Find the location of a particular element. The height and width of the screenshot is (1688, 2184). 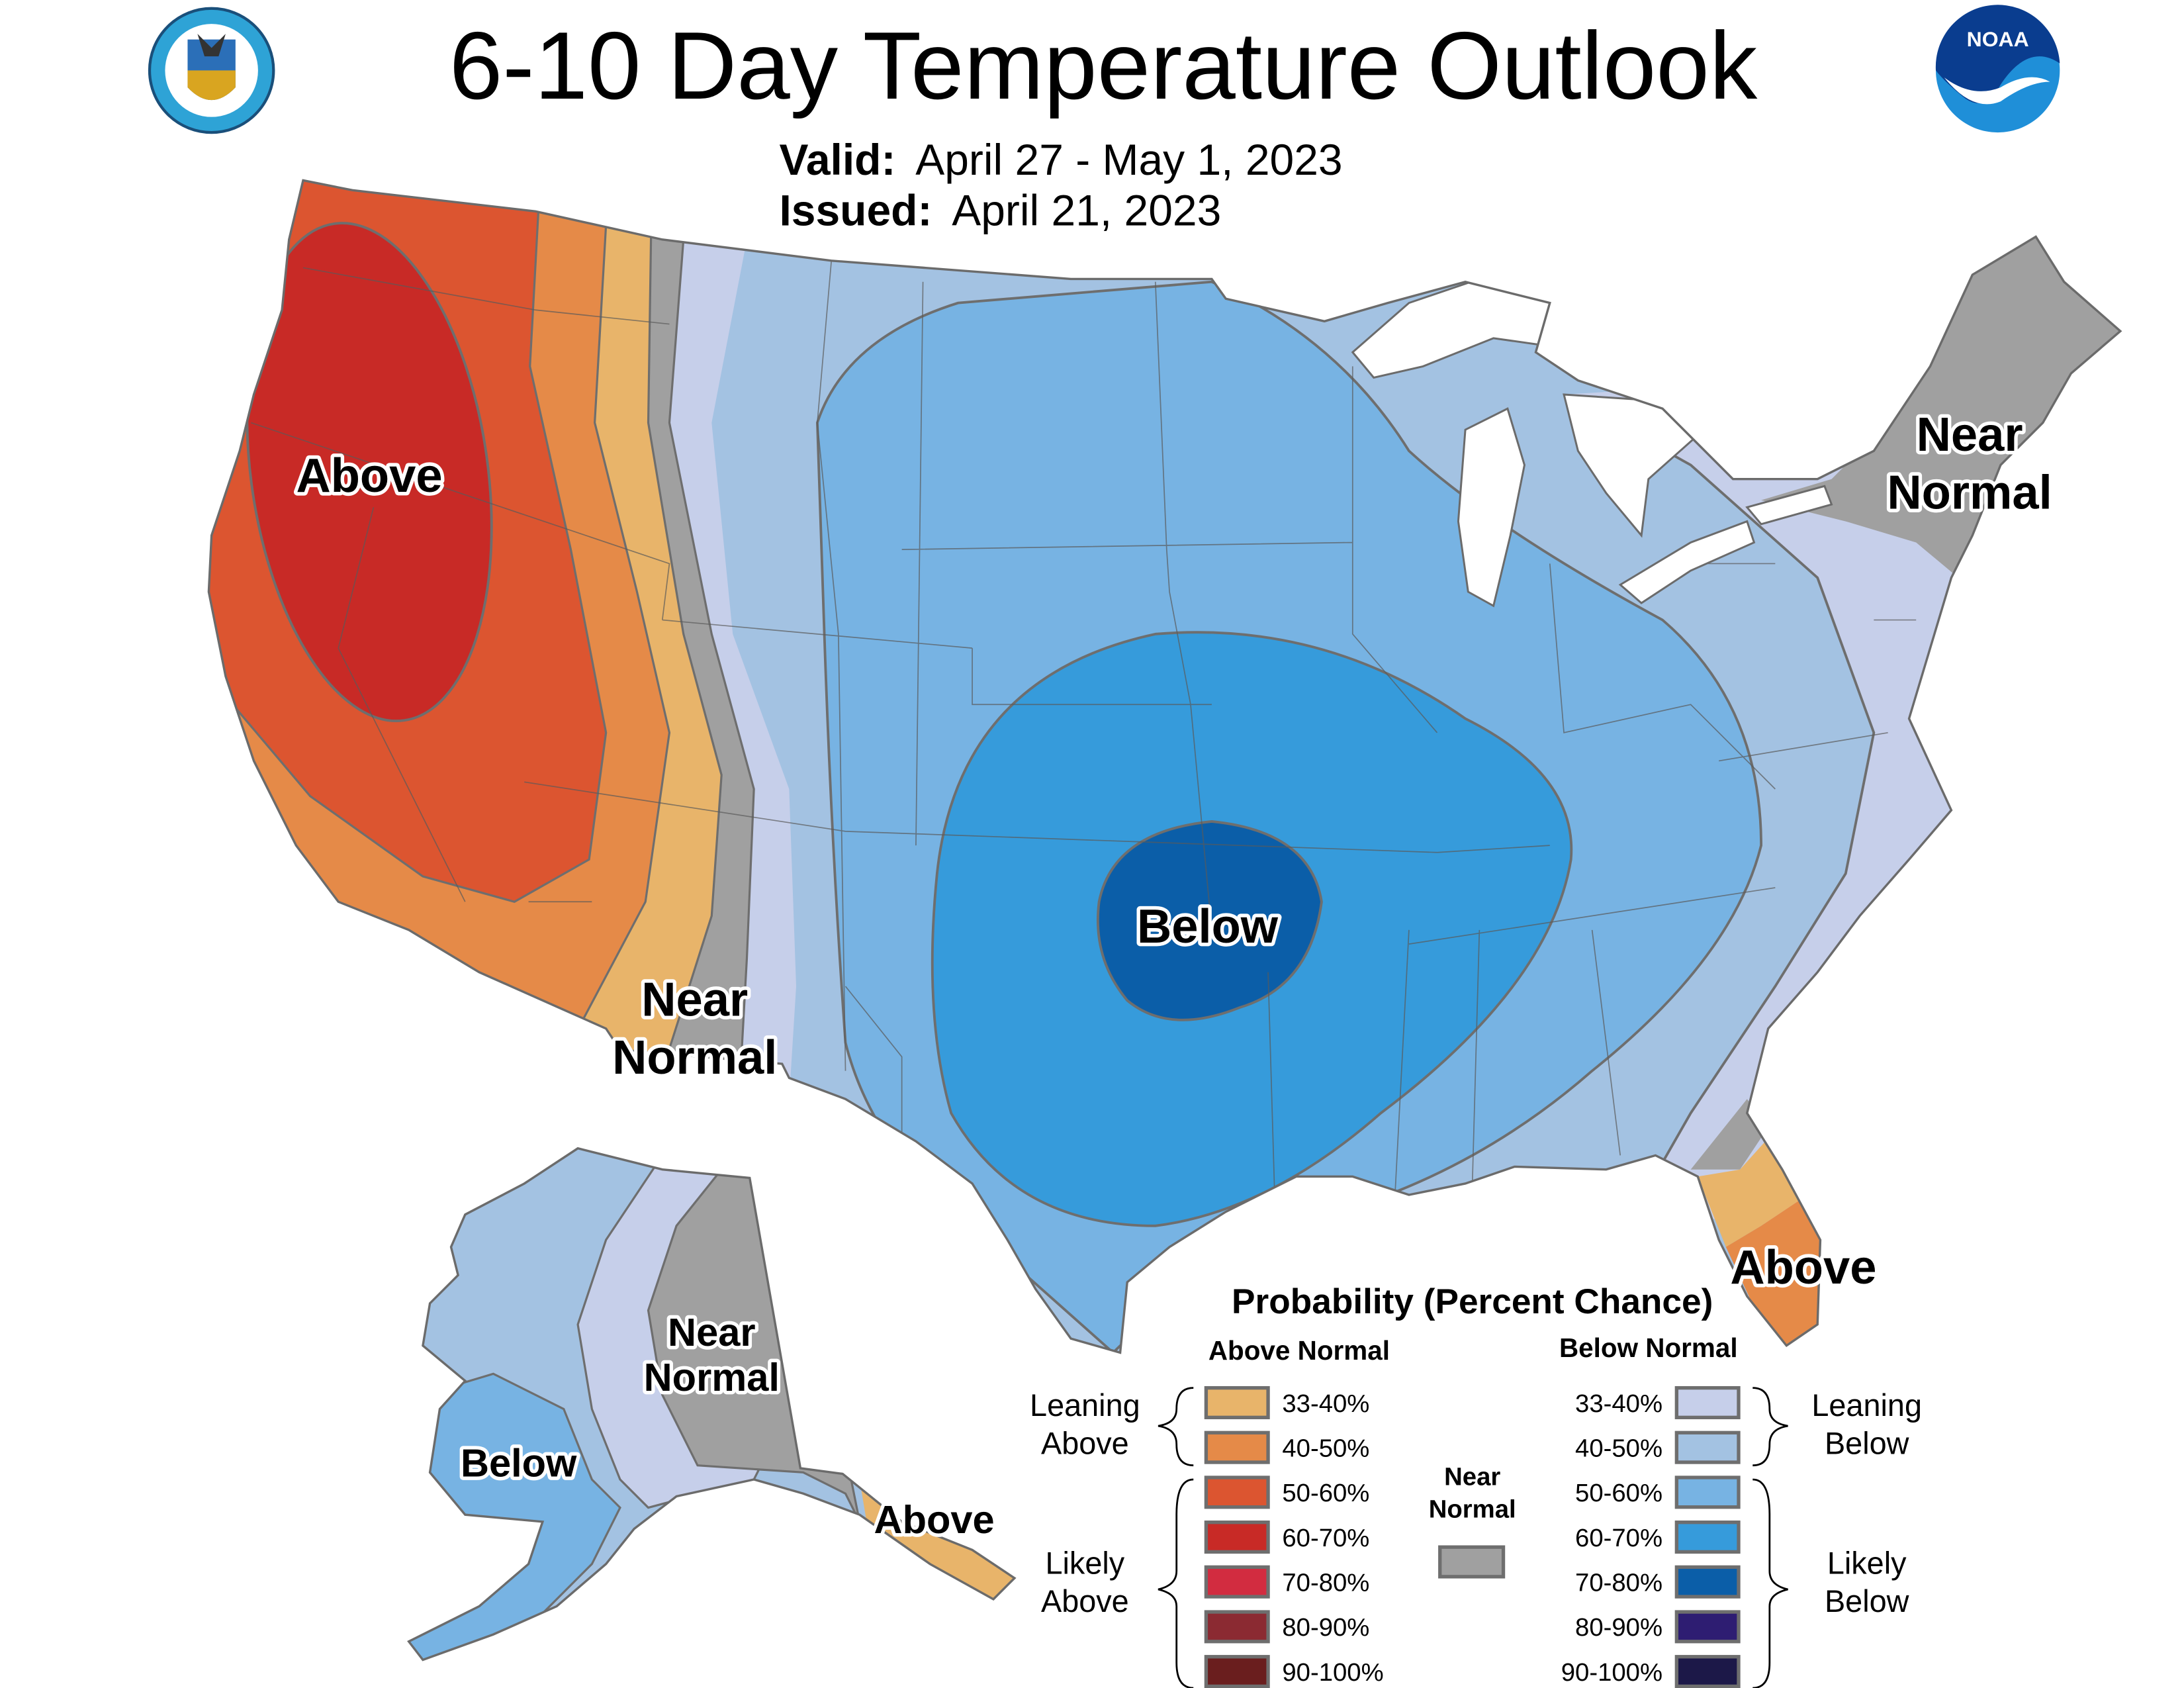

near-normal-swatch is located at coordinates (1472, 1562).